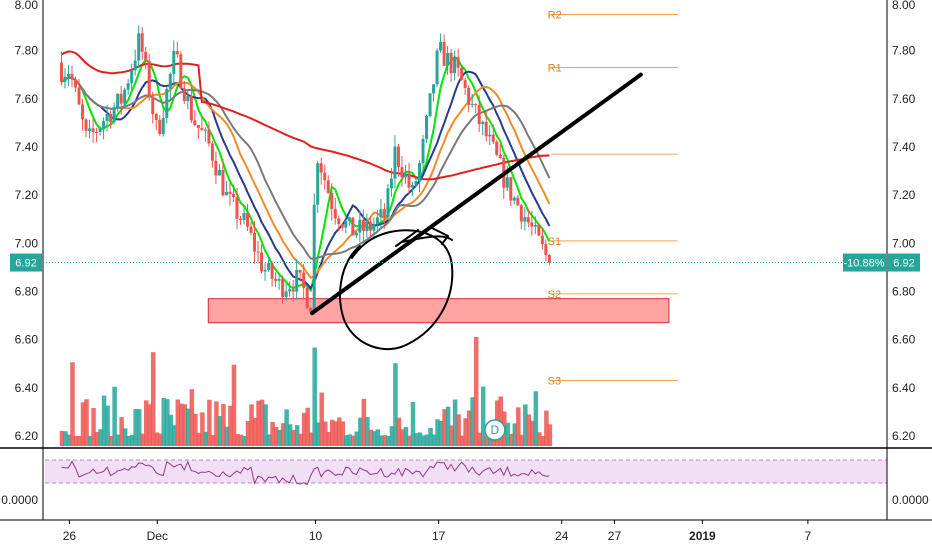  I want to click on time-tick-label: 2019, so click(702, 536).